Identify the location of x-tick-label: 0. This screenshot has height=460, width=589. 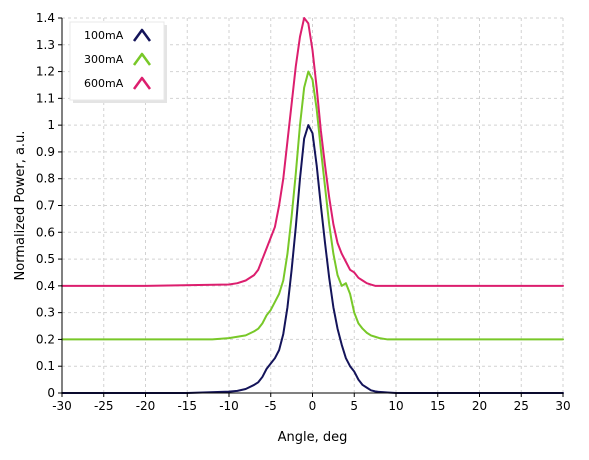
(313, 406).